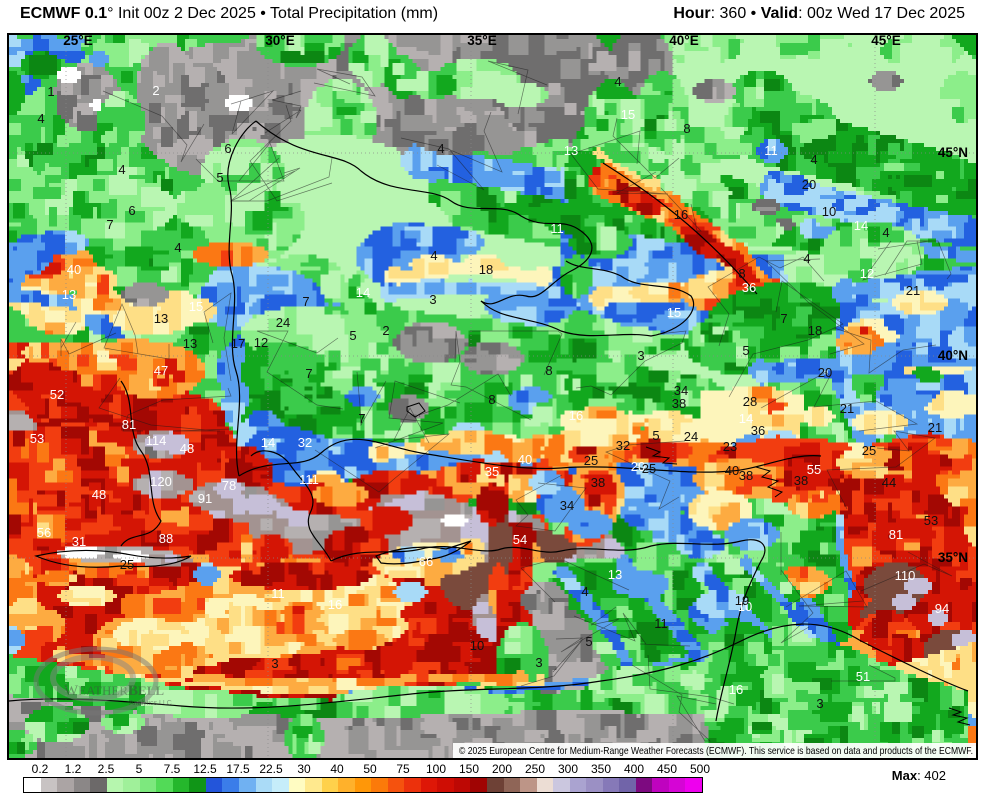 The width and height of the screenshot is (984, 808). Describe the element at coordinates (889, 482) in the screenshot. I see `svg-text: 44` at that location.